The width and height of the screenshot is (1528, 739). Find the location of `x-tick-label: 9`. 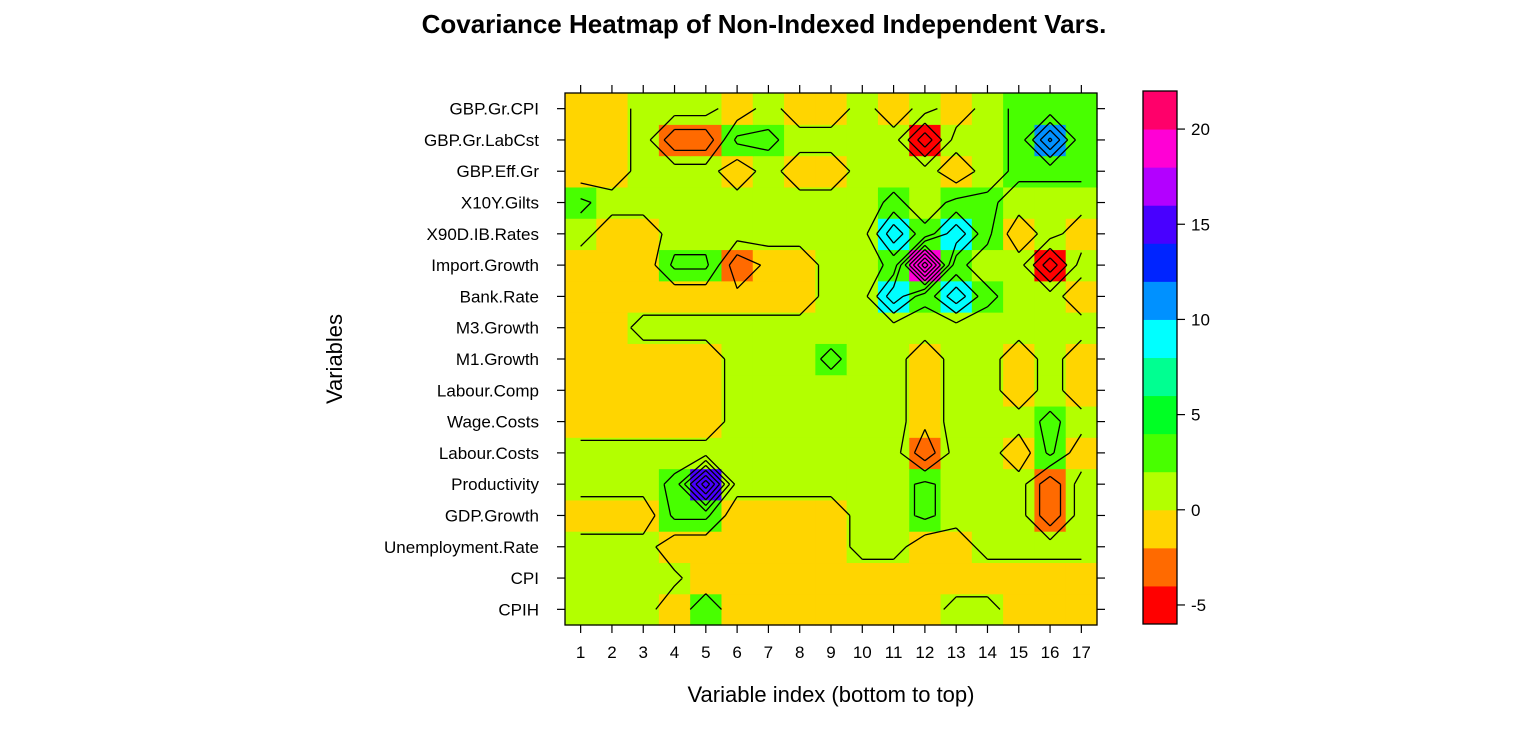

x-tick-label: 9 is located at coordinates (830, 652).